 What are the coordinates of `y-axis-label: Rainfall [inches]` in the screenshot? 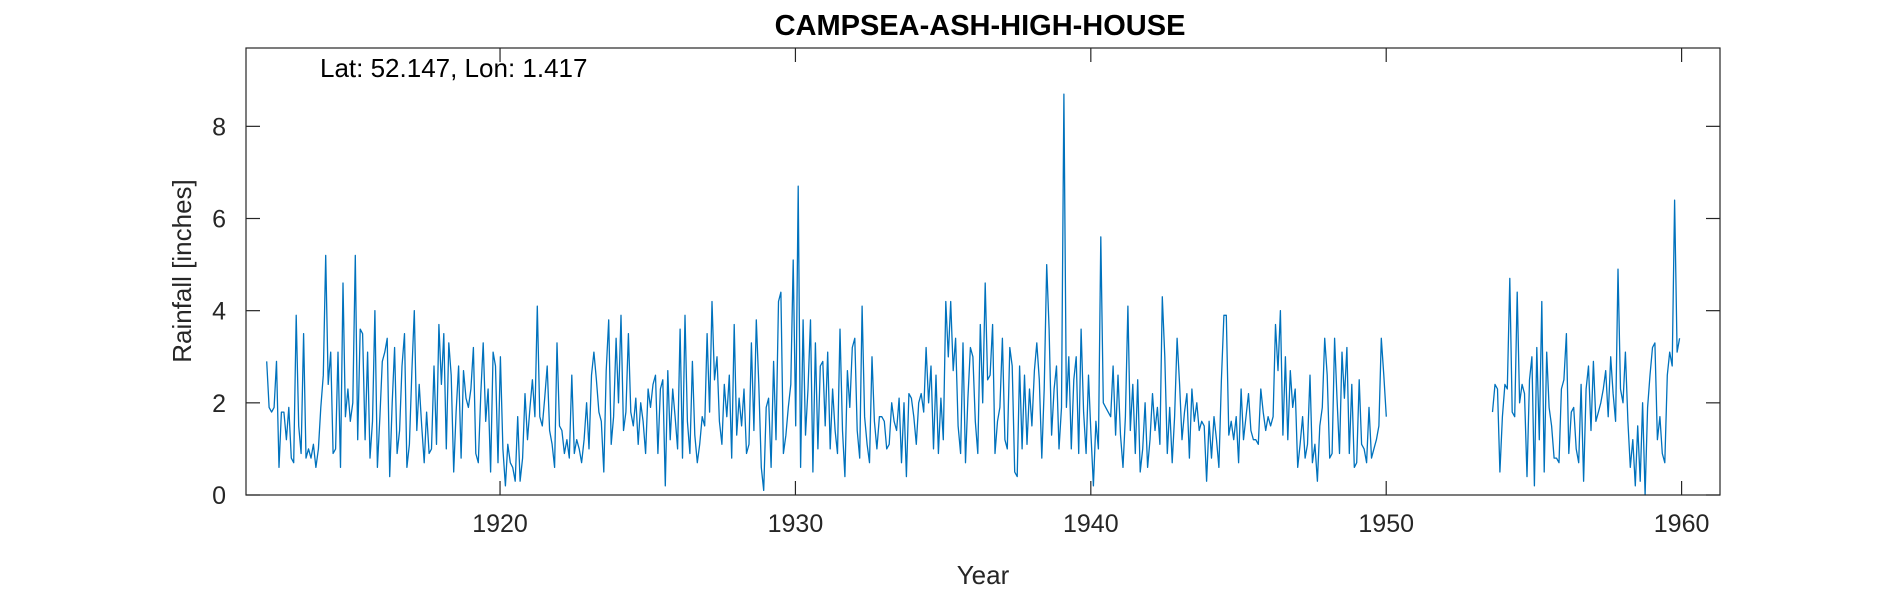 It's located at (182, 271).